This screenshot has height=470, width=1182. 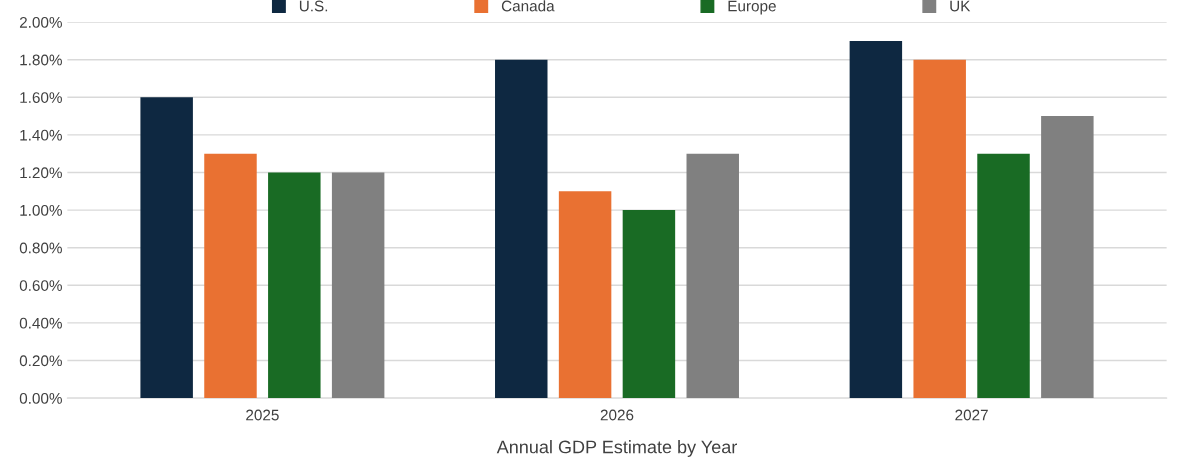 I want to click on x-tick-label: 2027, so click(x=971, y=415).